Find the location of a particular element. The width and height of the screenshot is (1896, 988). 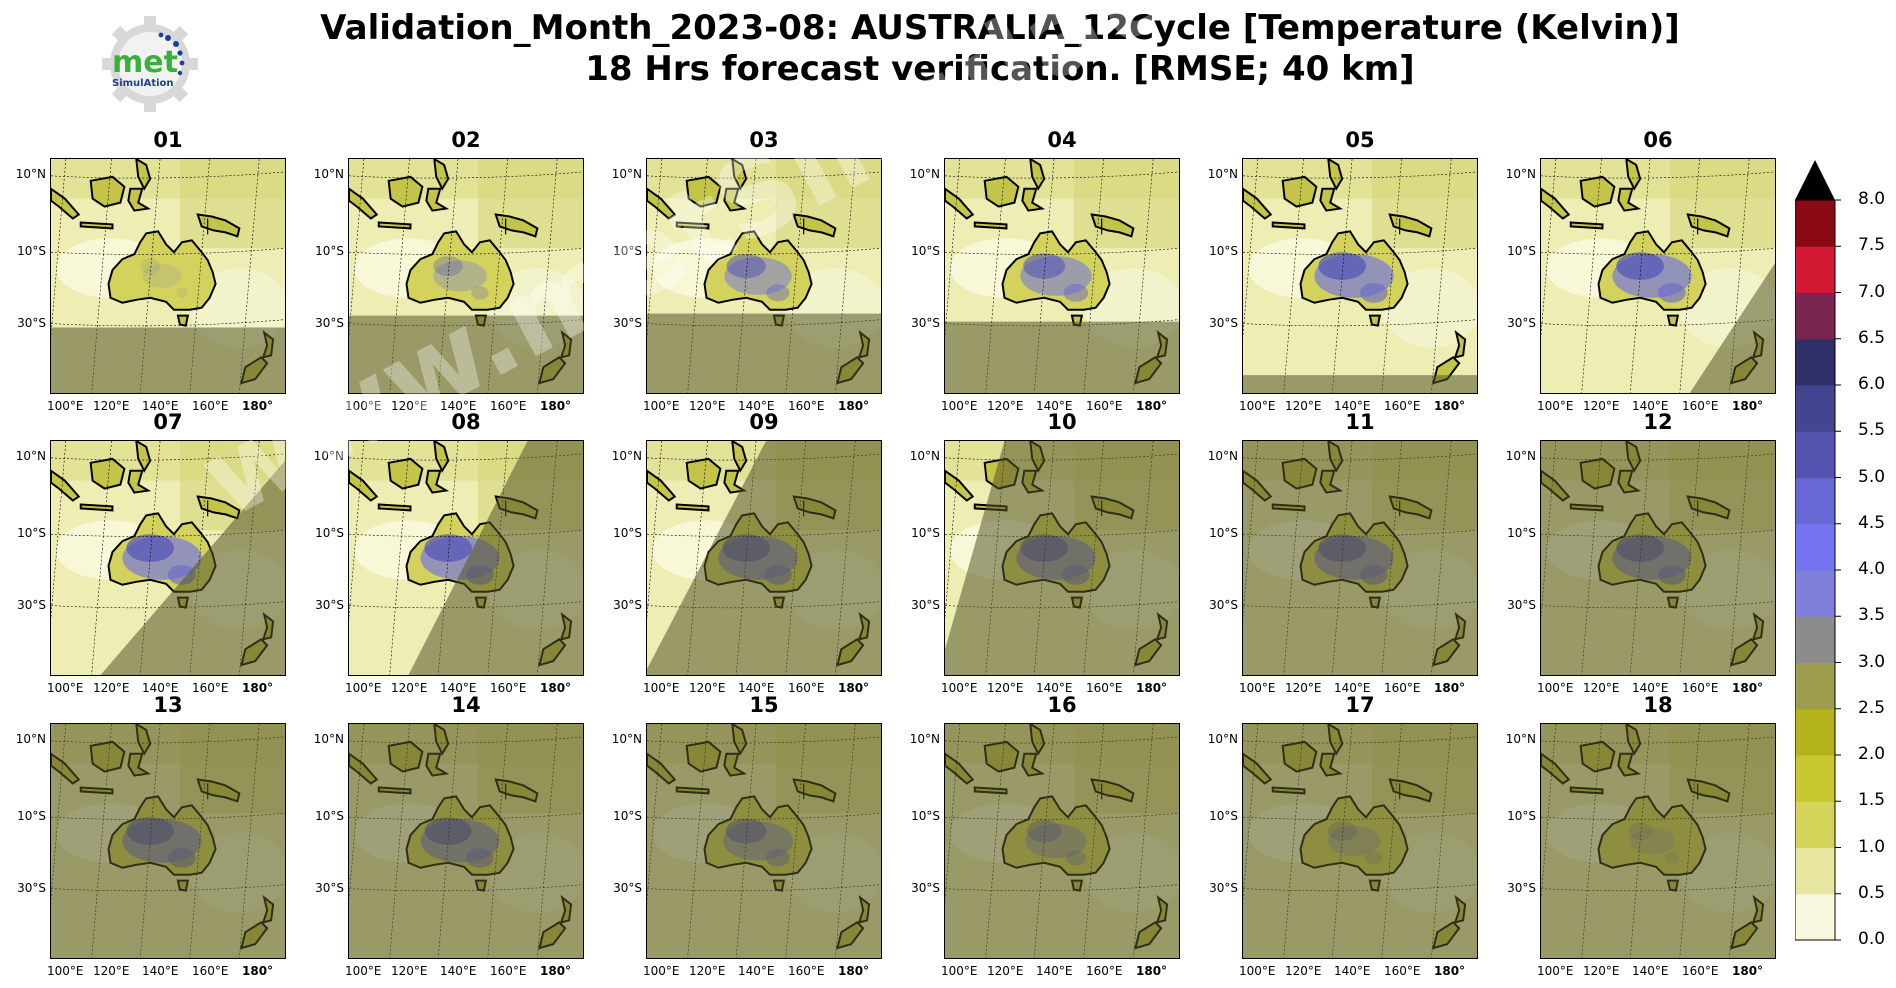

colorbar is located at coordinates (1818, 550).